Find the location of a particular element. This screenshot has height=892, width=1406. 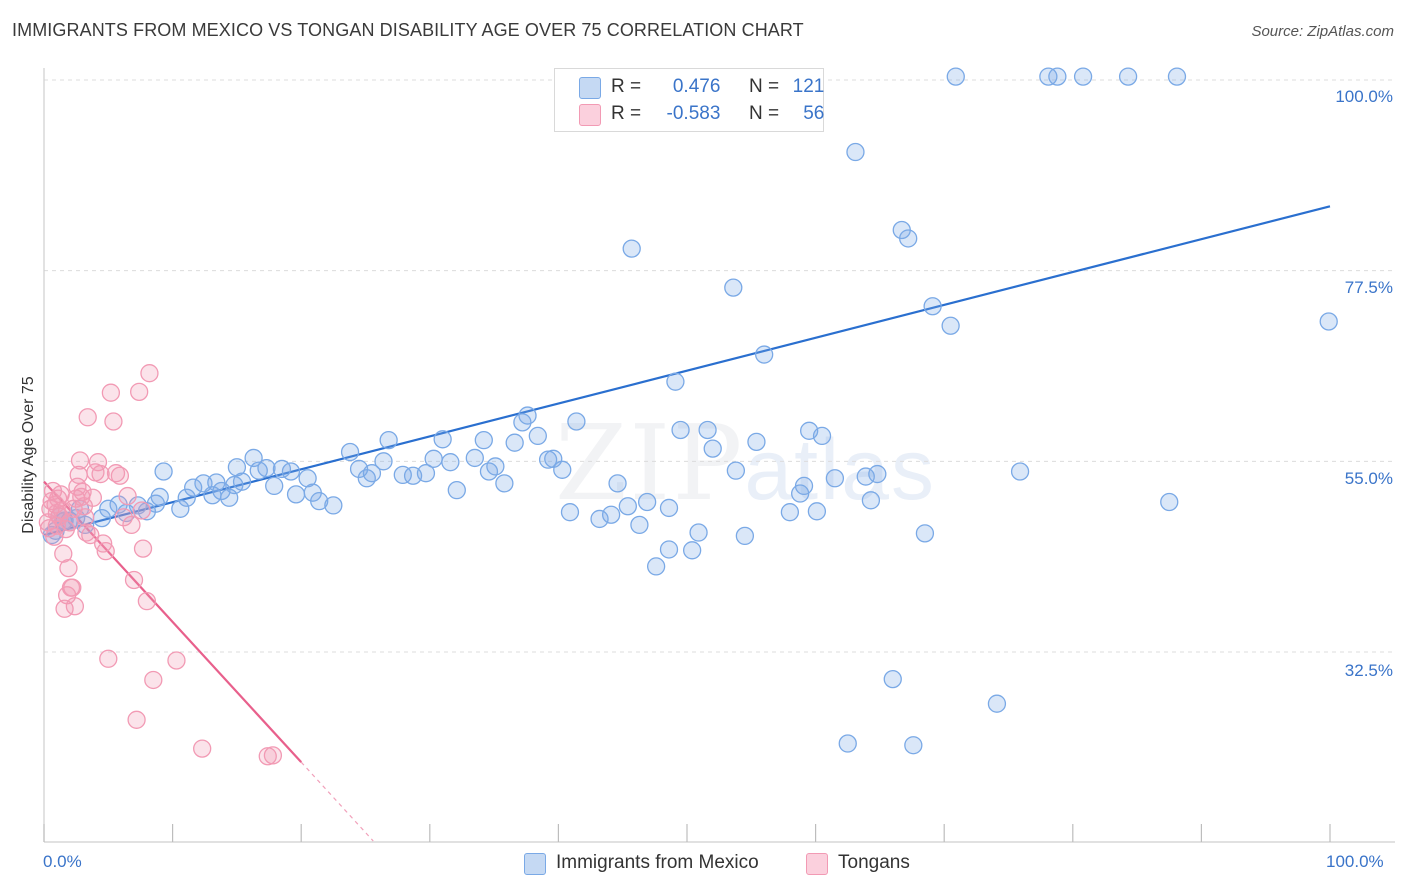

legend-n-label: N = is located at coordinates (764, 86).